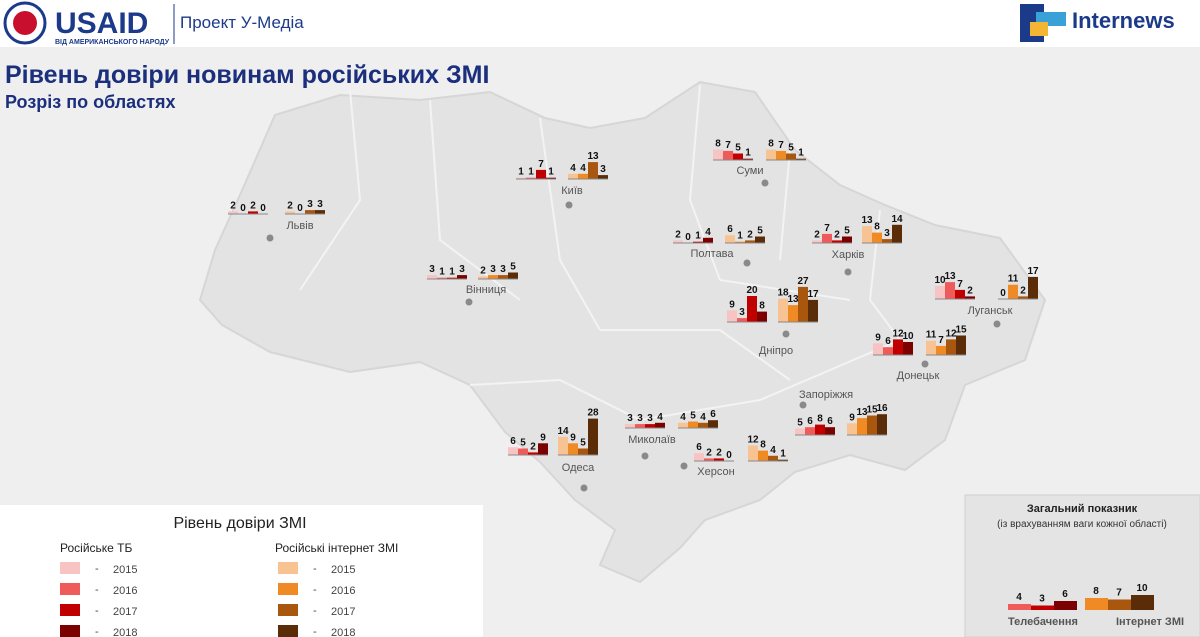 The height and width of the screenshot is (637, 1200). Describe the element at coordinates (1142, 602) in the screenshot. I see `overall-internet-bar` at that location.